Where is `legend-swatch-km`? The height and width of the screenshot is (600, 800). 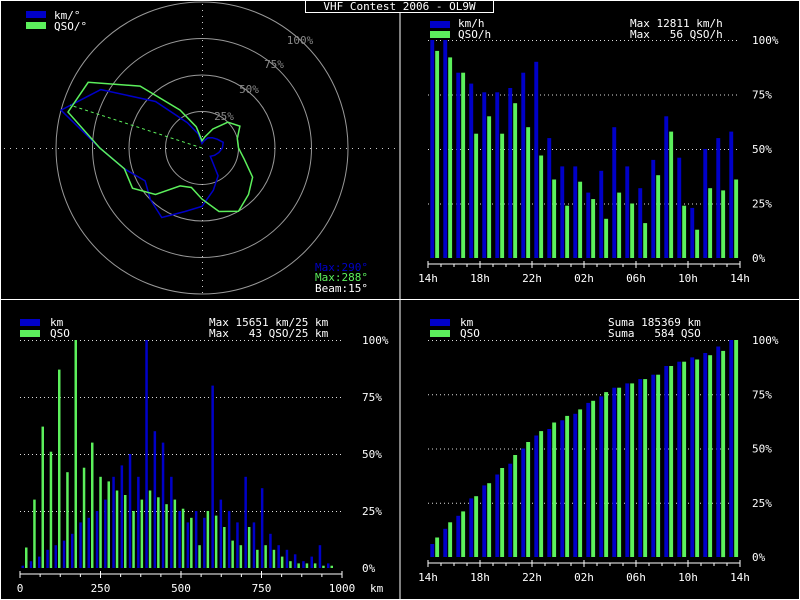
legend-swatch-km is located at coordinates (30, 322).